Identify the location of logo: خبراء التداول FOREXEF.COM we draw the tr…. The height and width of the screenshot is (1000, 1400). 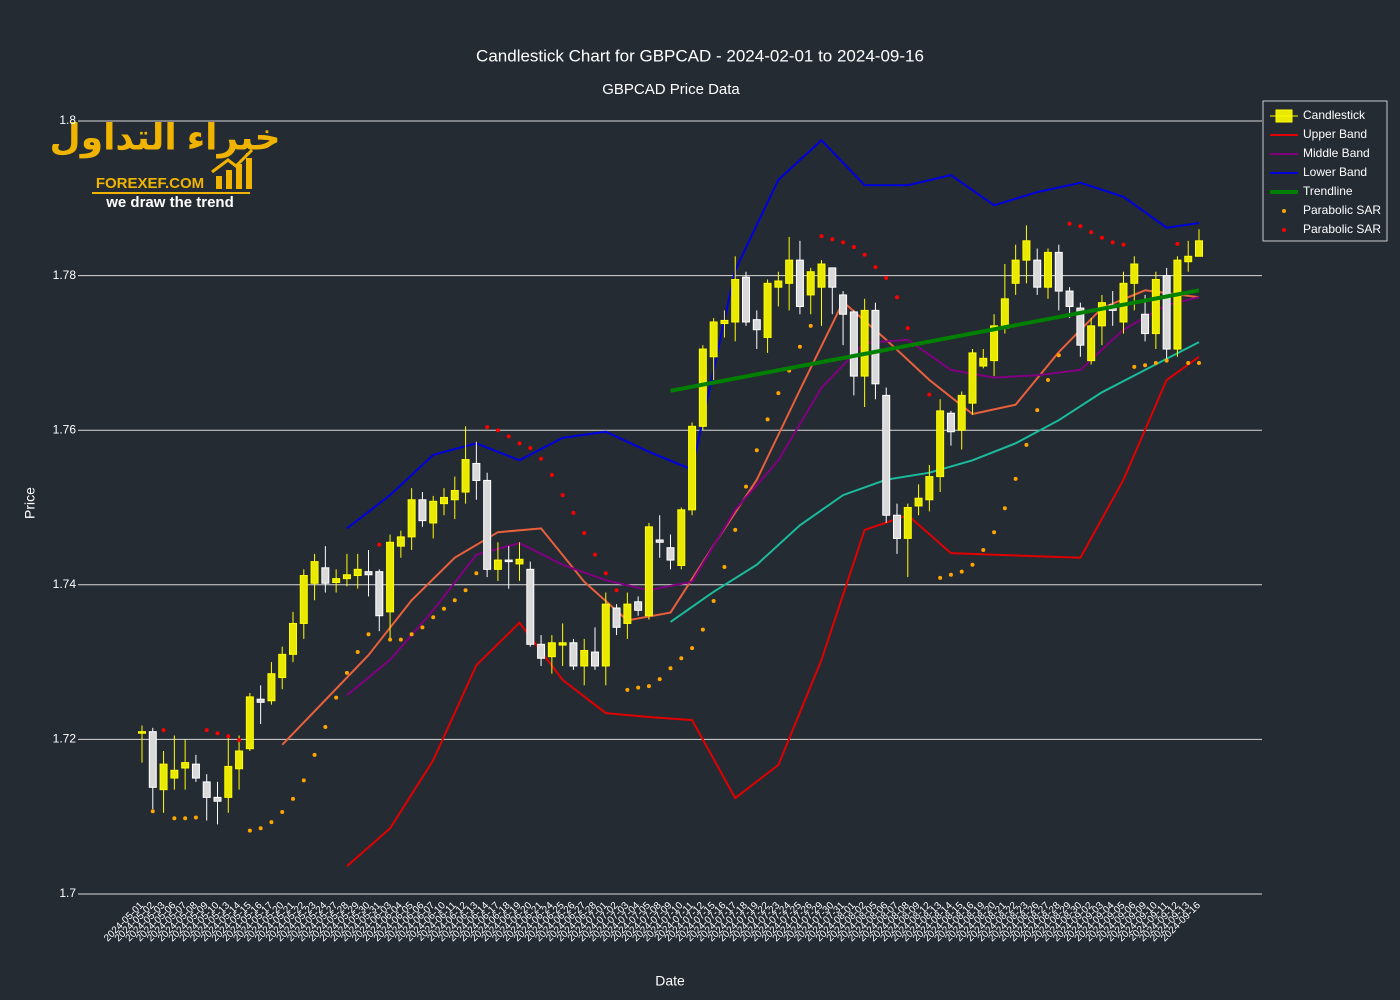
(164, 164).